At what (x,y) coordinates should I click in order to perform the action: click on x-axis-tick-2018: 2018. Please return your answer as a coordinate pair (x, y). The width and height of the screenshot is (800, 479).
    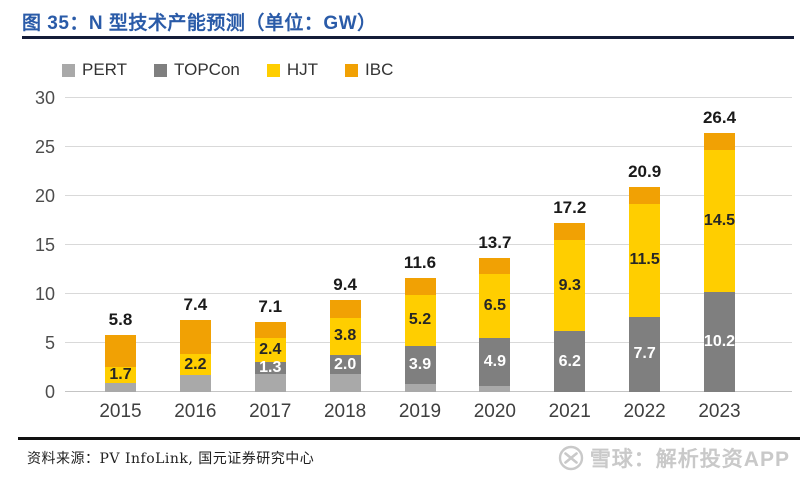
    Looking at the image, I should click on (345, 411).